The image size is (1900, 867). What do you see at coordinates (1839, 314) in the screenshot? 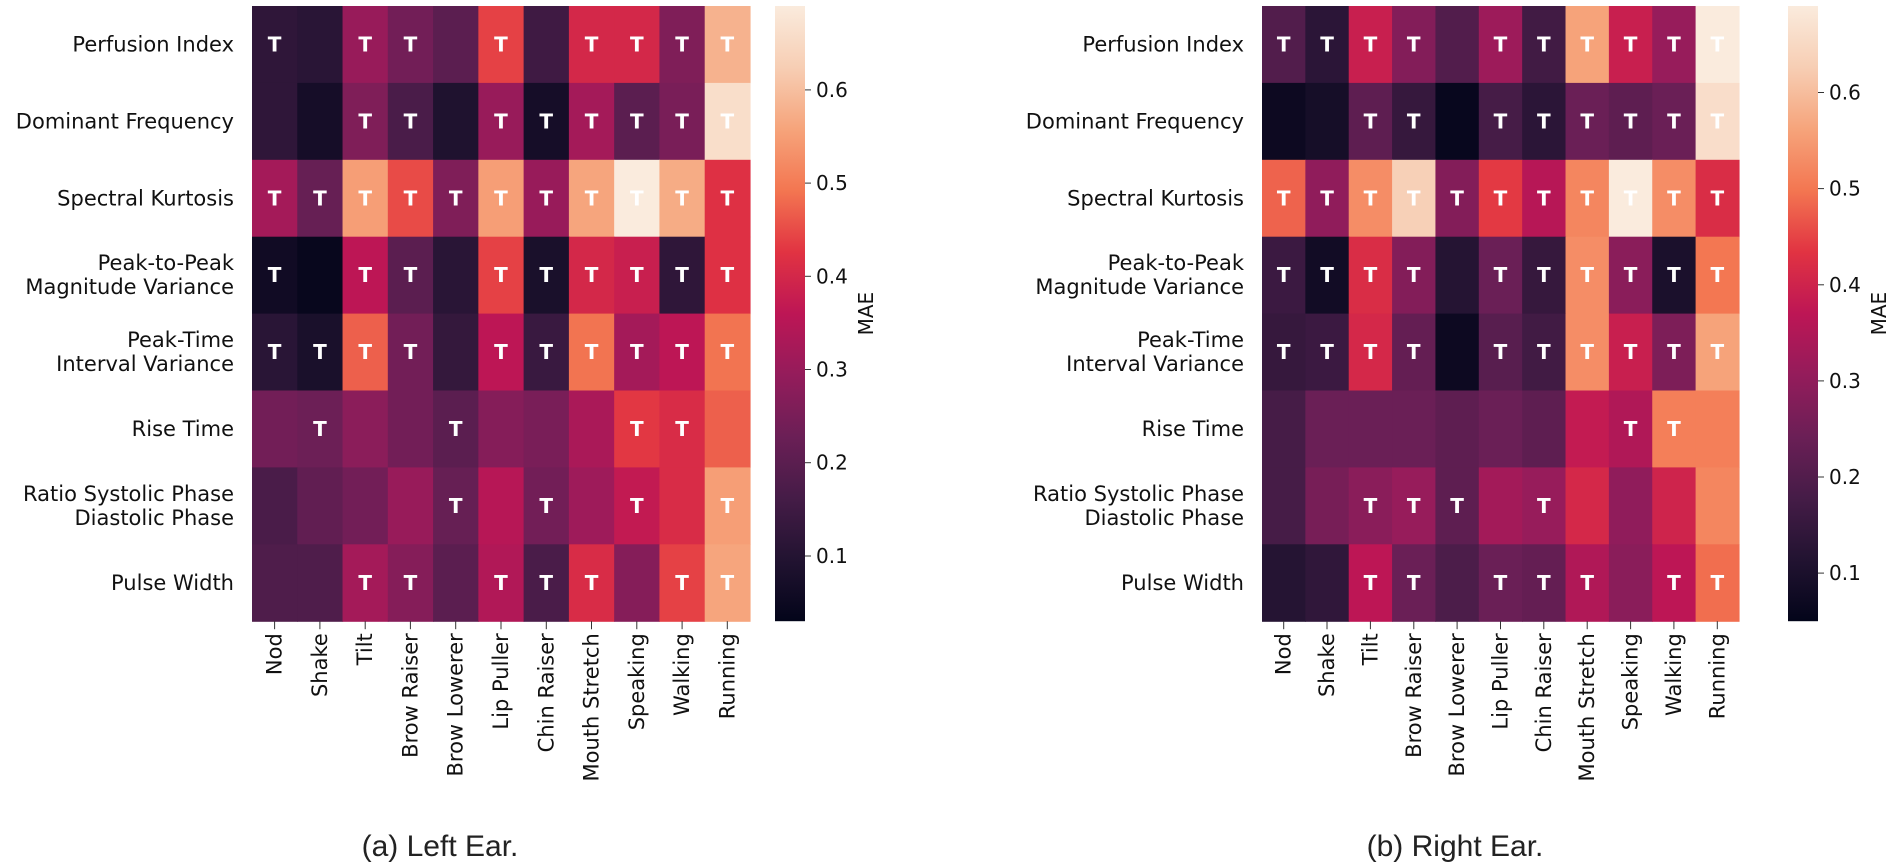
I see `colorbar: 0.1 0.2 0.3 0.4 0.5 0.6 MAE` at bounding box center [1839, 314].